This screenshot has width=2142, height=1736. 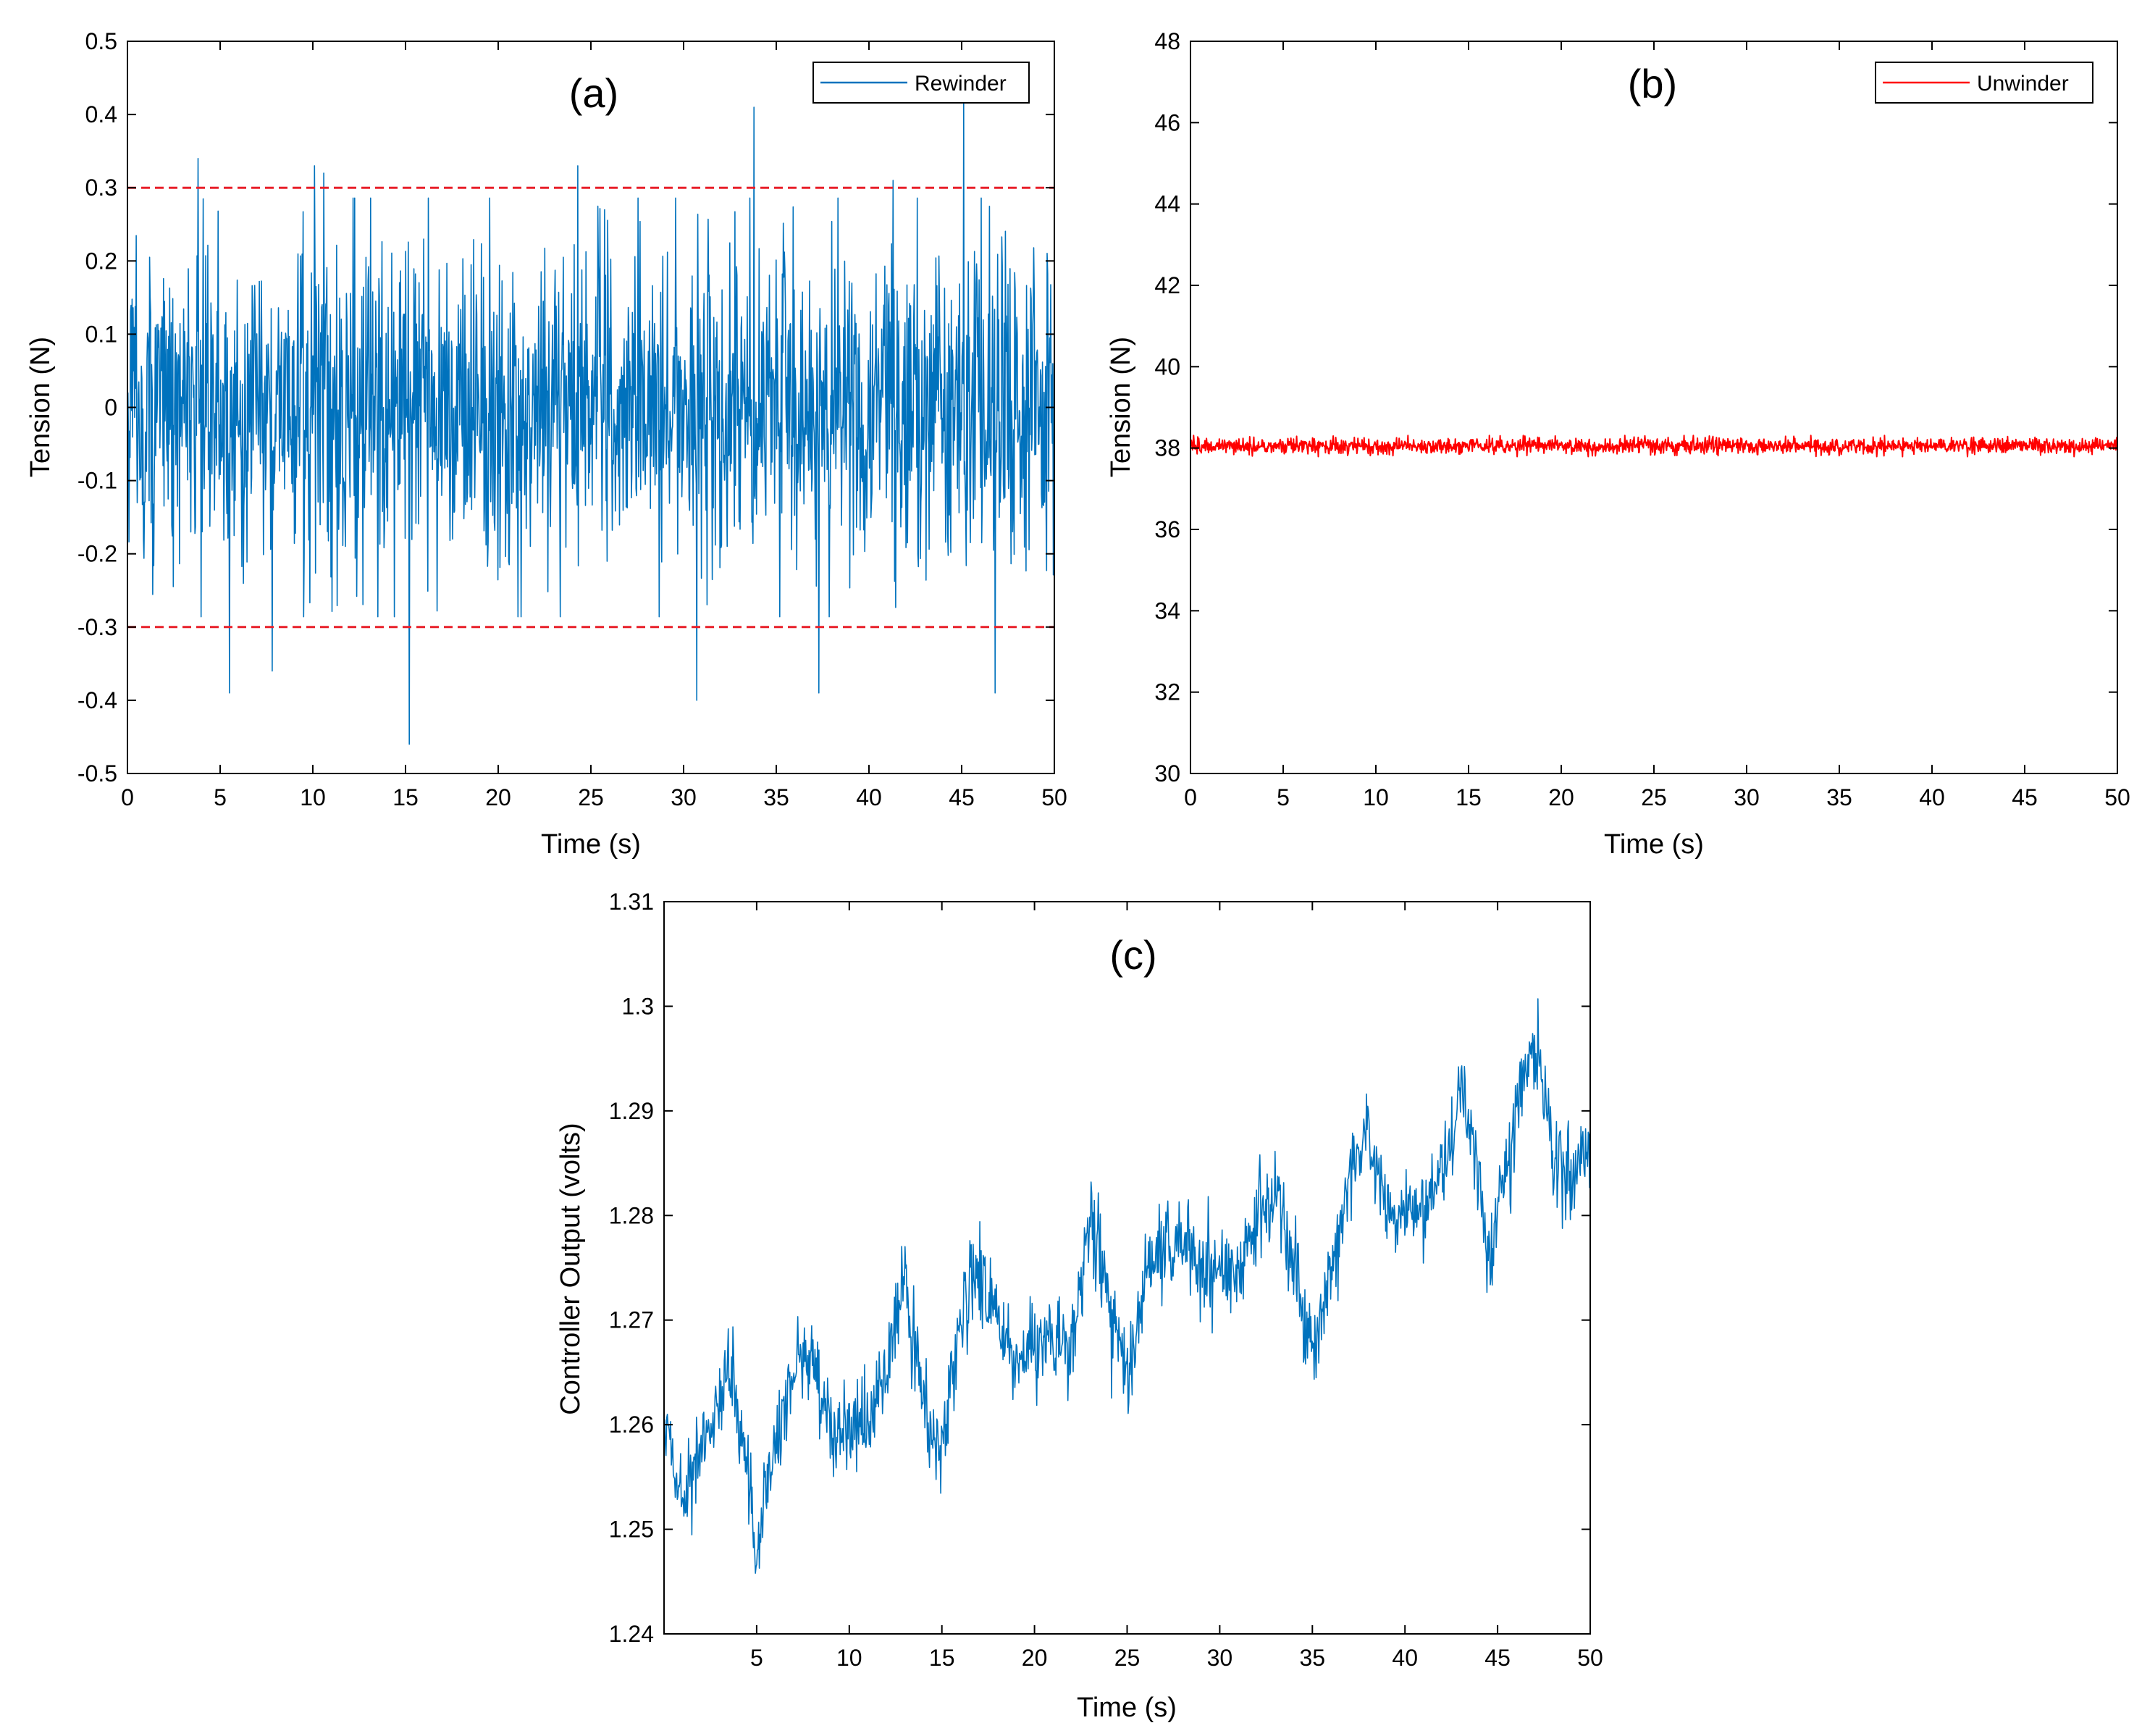 I want to click on panel-a-xlabel: Time (s), so click(x=591, y=845).